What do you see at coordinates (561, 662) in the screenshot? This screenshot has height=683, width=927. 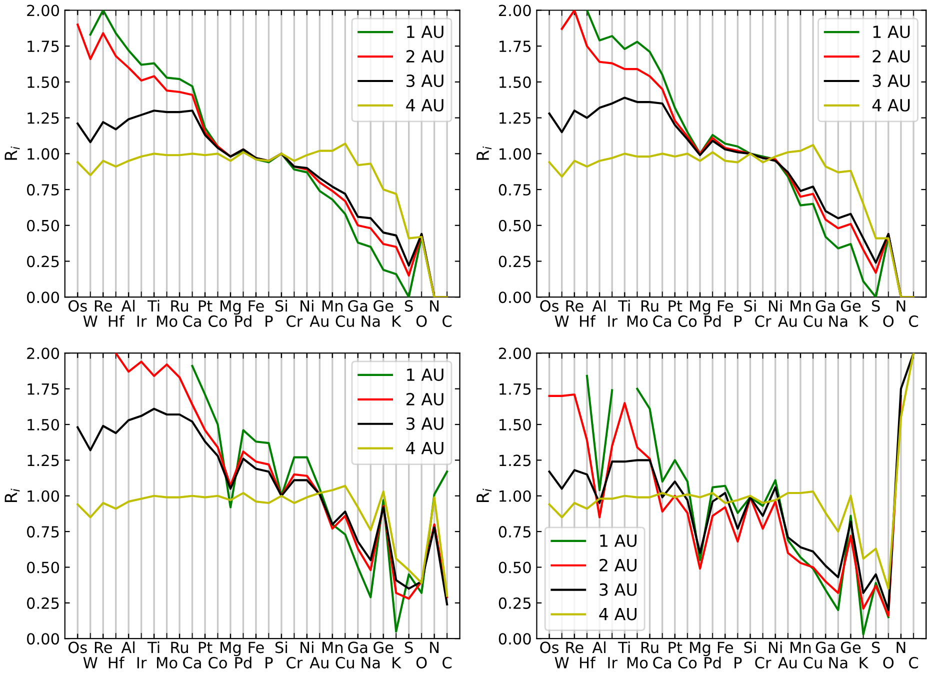 I see `x-tick-label: W` at bounding box center [561, 662].